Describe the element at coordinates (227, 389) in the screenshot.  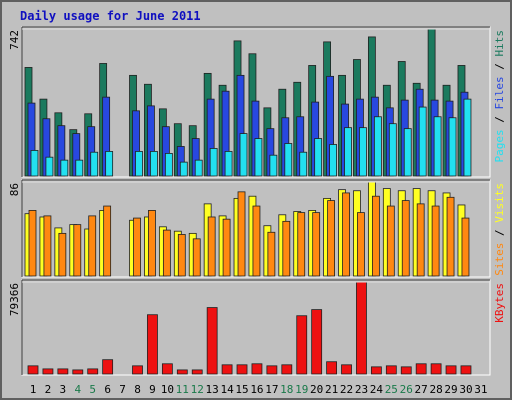
I see `x-tick-label: 14` at that location.